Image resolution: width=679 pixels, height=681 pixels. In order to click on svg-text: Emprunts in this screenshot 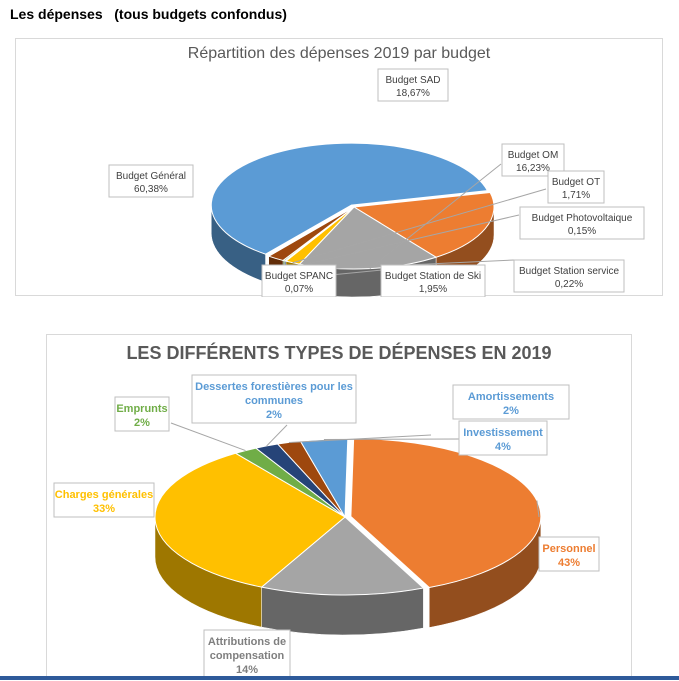, I will do `click(141, 409)`.